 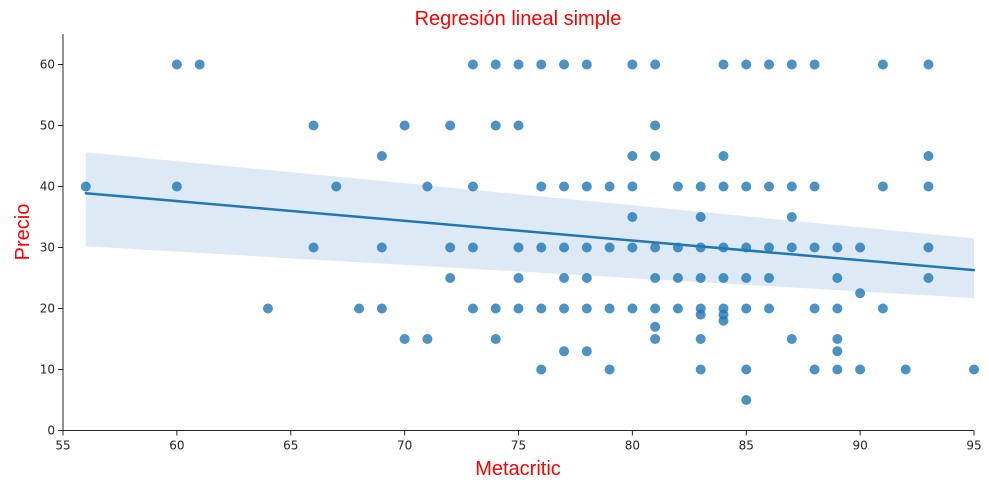 I want to click on regression-line, so click(x=530, y=231).